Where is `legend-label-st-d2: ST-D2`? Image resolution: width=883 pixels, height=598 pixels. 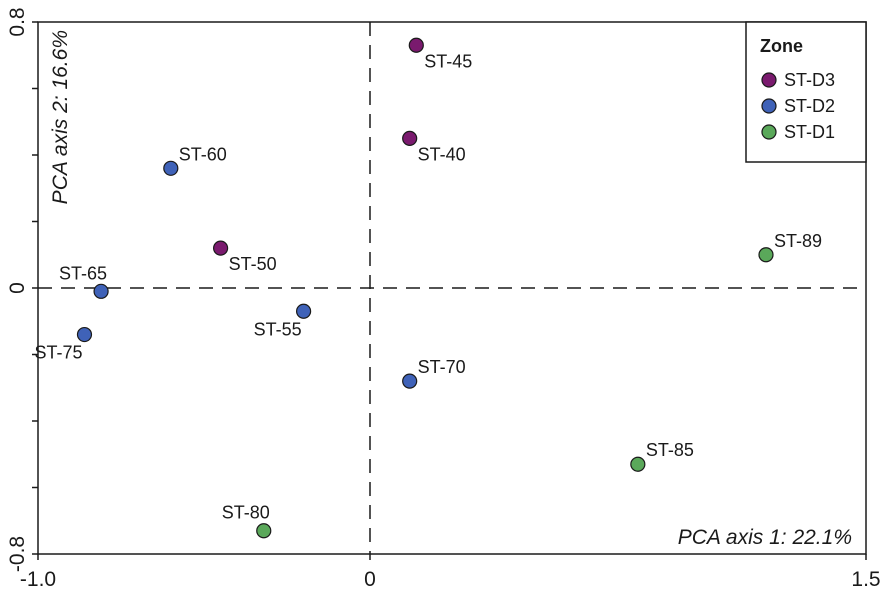
legend-label-st-d2: ST-D2 is located at coordinates (809, 106).